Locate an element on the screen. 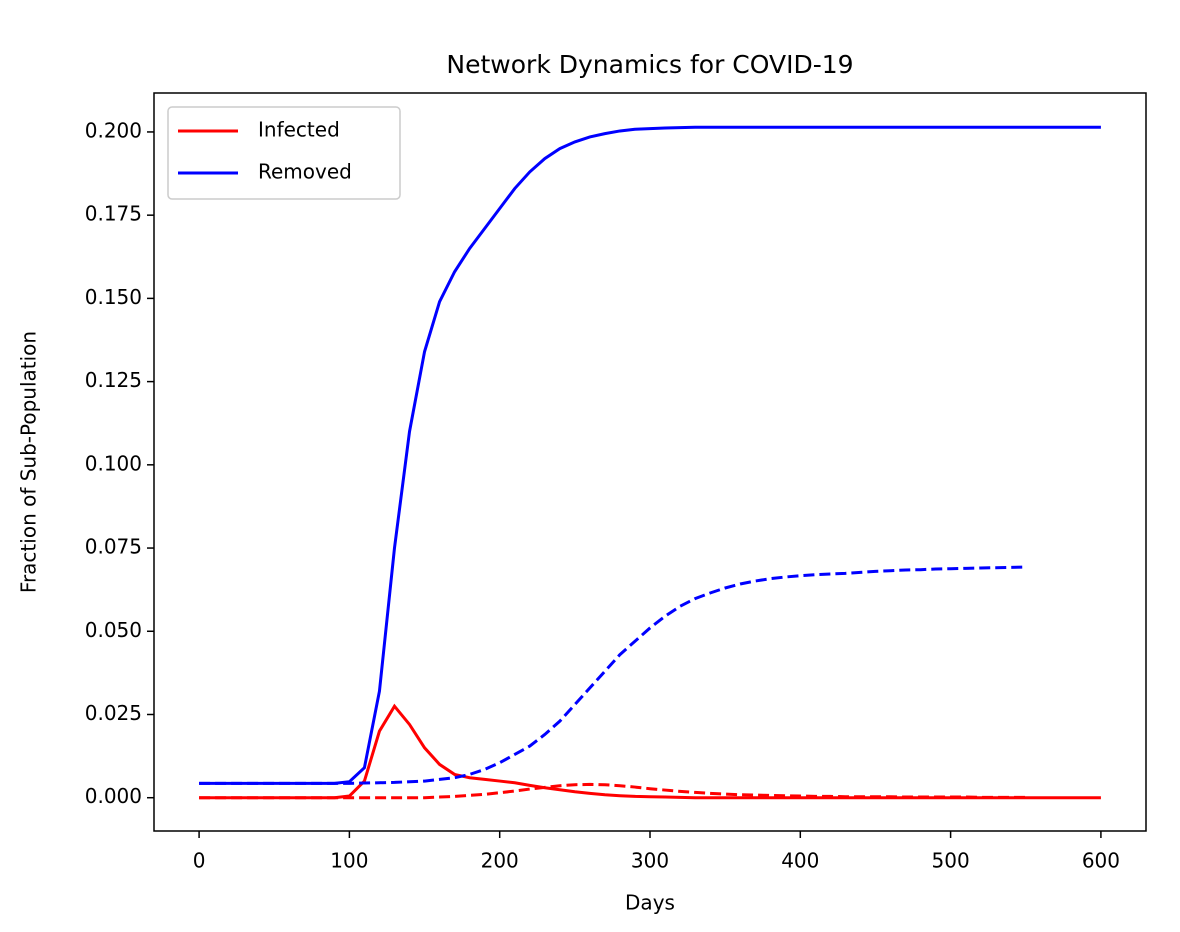 The height and width of the screenshot is (932, 1180). chart-title: Network Dynamics for COVID-19 is located at coordinates (649, 64).